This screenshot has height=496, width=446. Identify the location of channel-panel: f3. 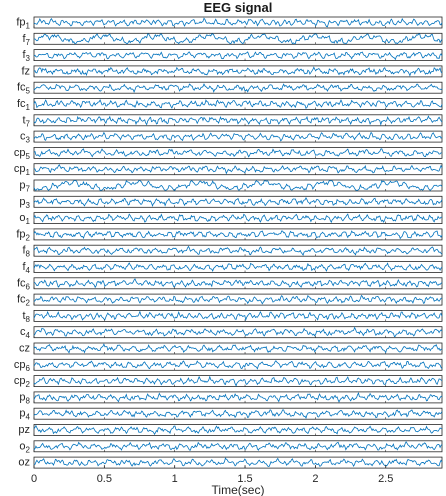
(232, 56).